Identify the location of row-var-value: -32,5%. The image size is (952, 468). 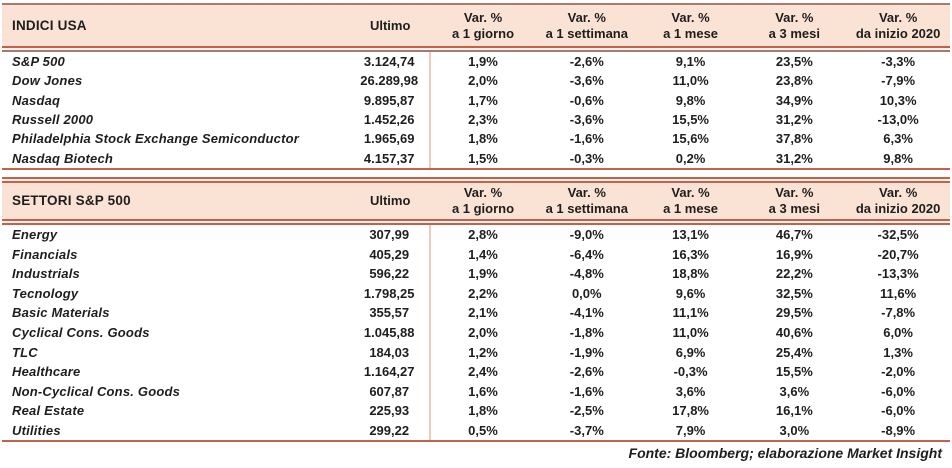
(898, 235).